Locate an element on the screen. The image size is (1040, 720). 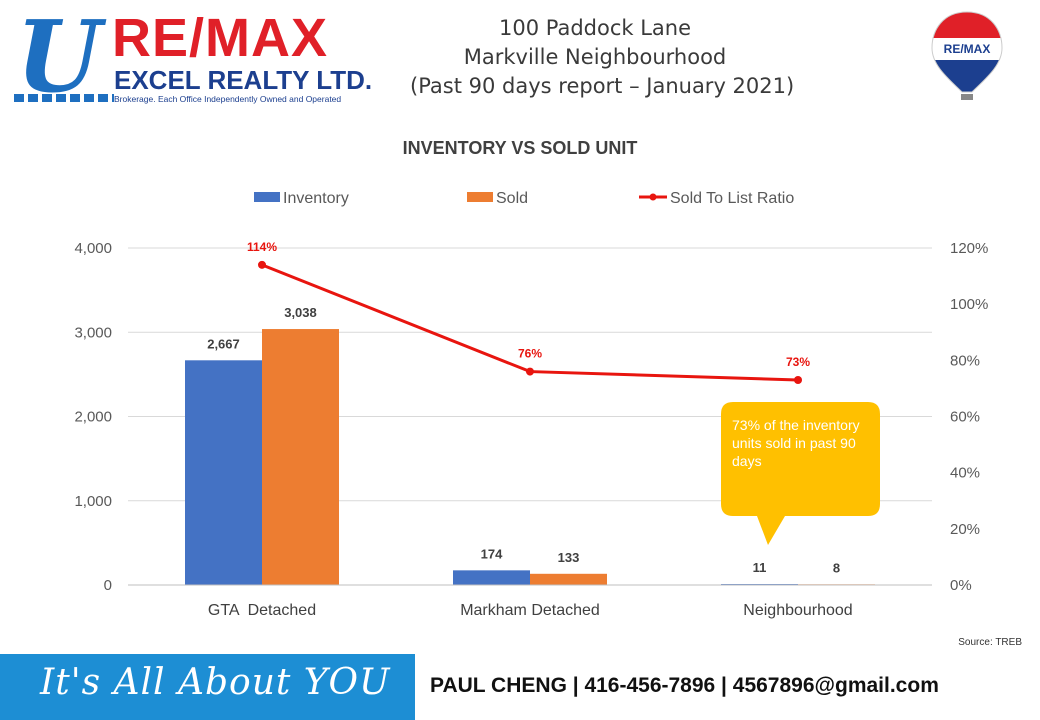
legend-swatch-inventory is located at coordinates (267, 197).